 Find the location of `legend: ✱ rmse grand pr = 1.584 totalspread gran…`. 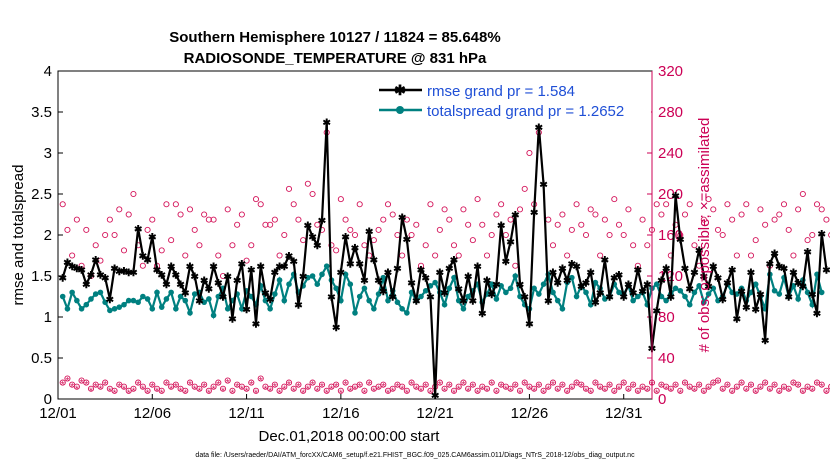

legend: ✱ rmse grand pr = 1.584 totalspread gran… is located at coordinates (512, 97).